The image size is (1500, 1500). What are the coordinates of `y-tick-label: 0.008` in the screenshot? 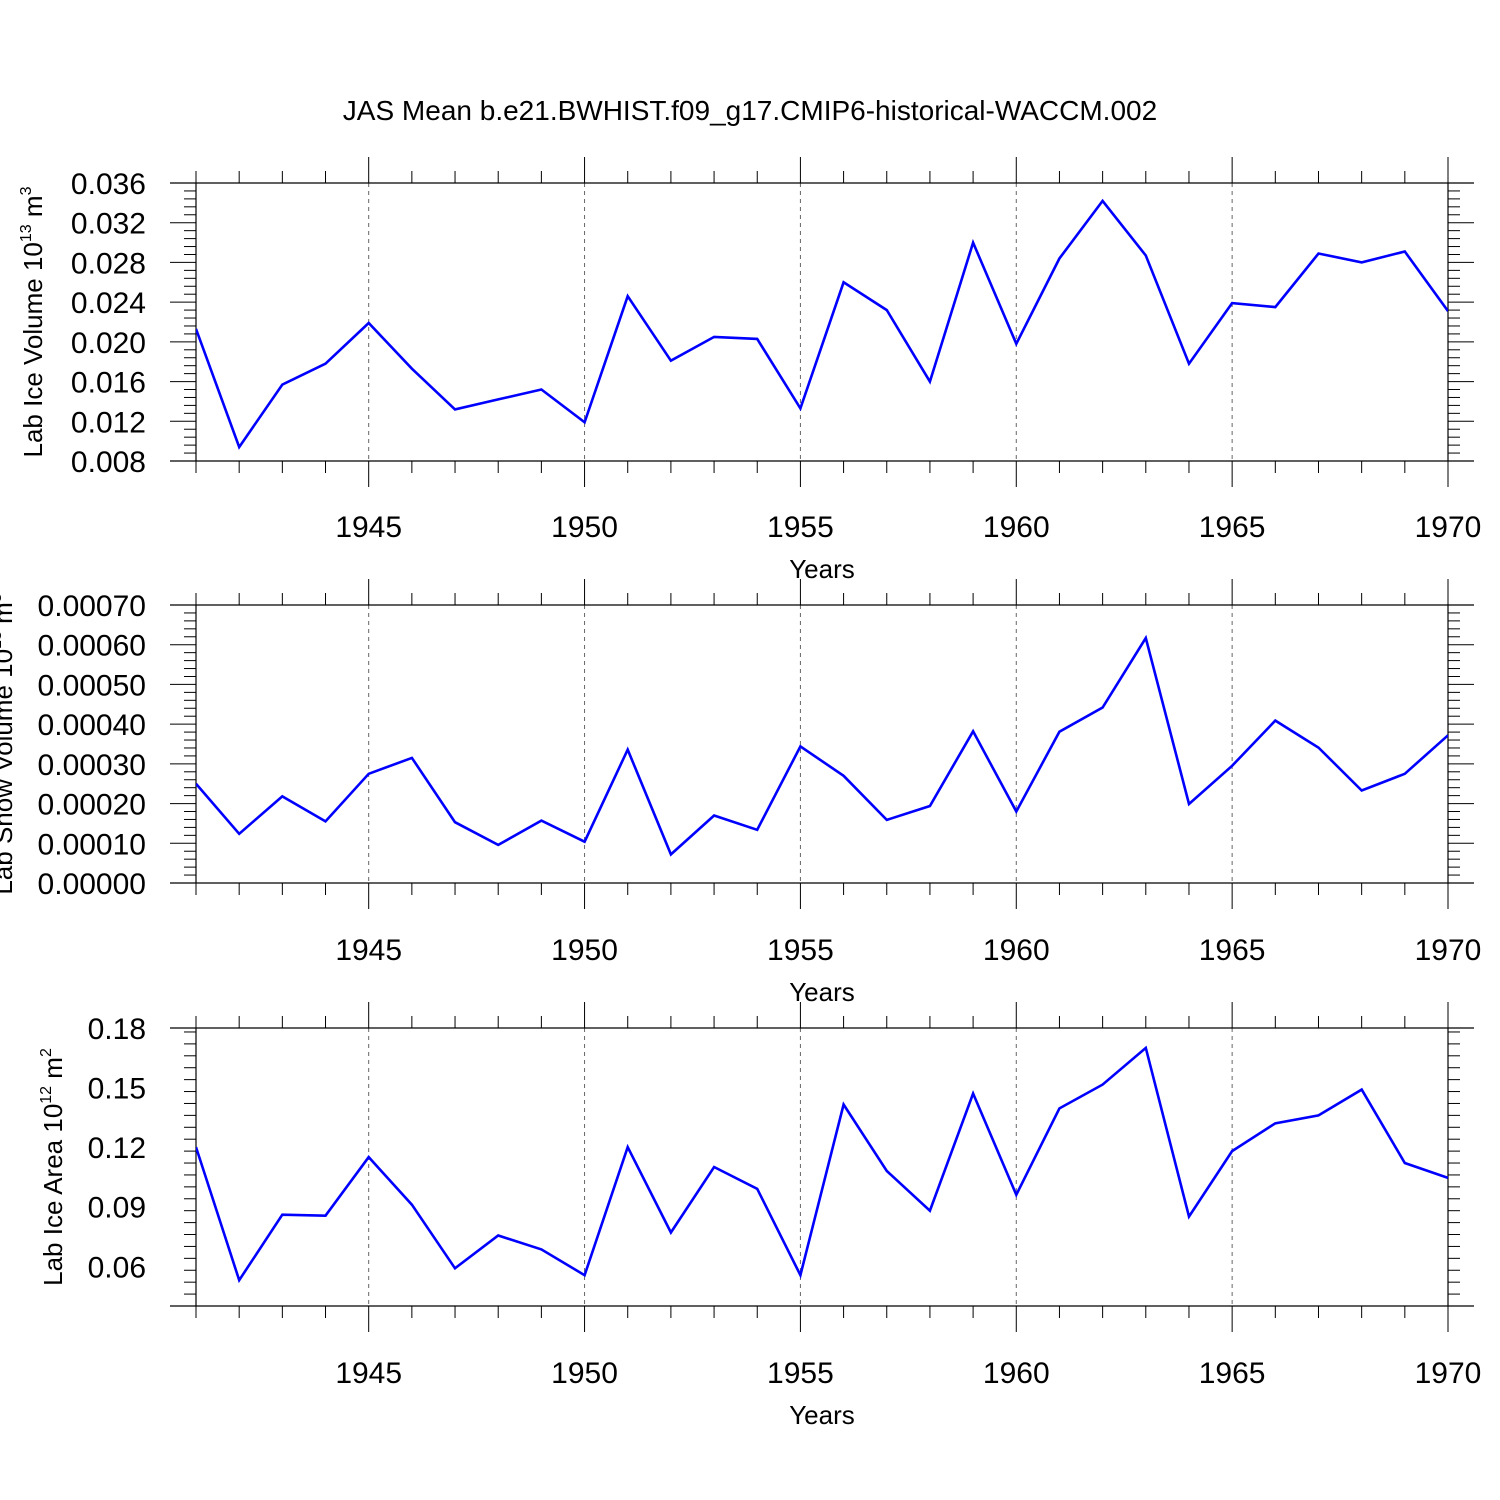 It's located at (108, 462).